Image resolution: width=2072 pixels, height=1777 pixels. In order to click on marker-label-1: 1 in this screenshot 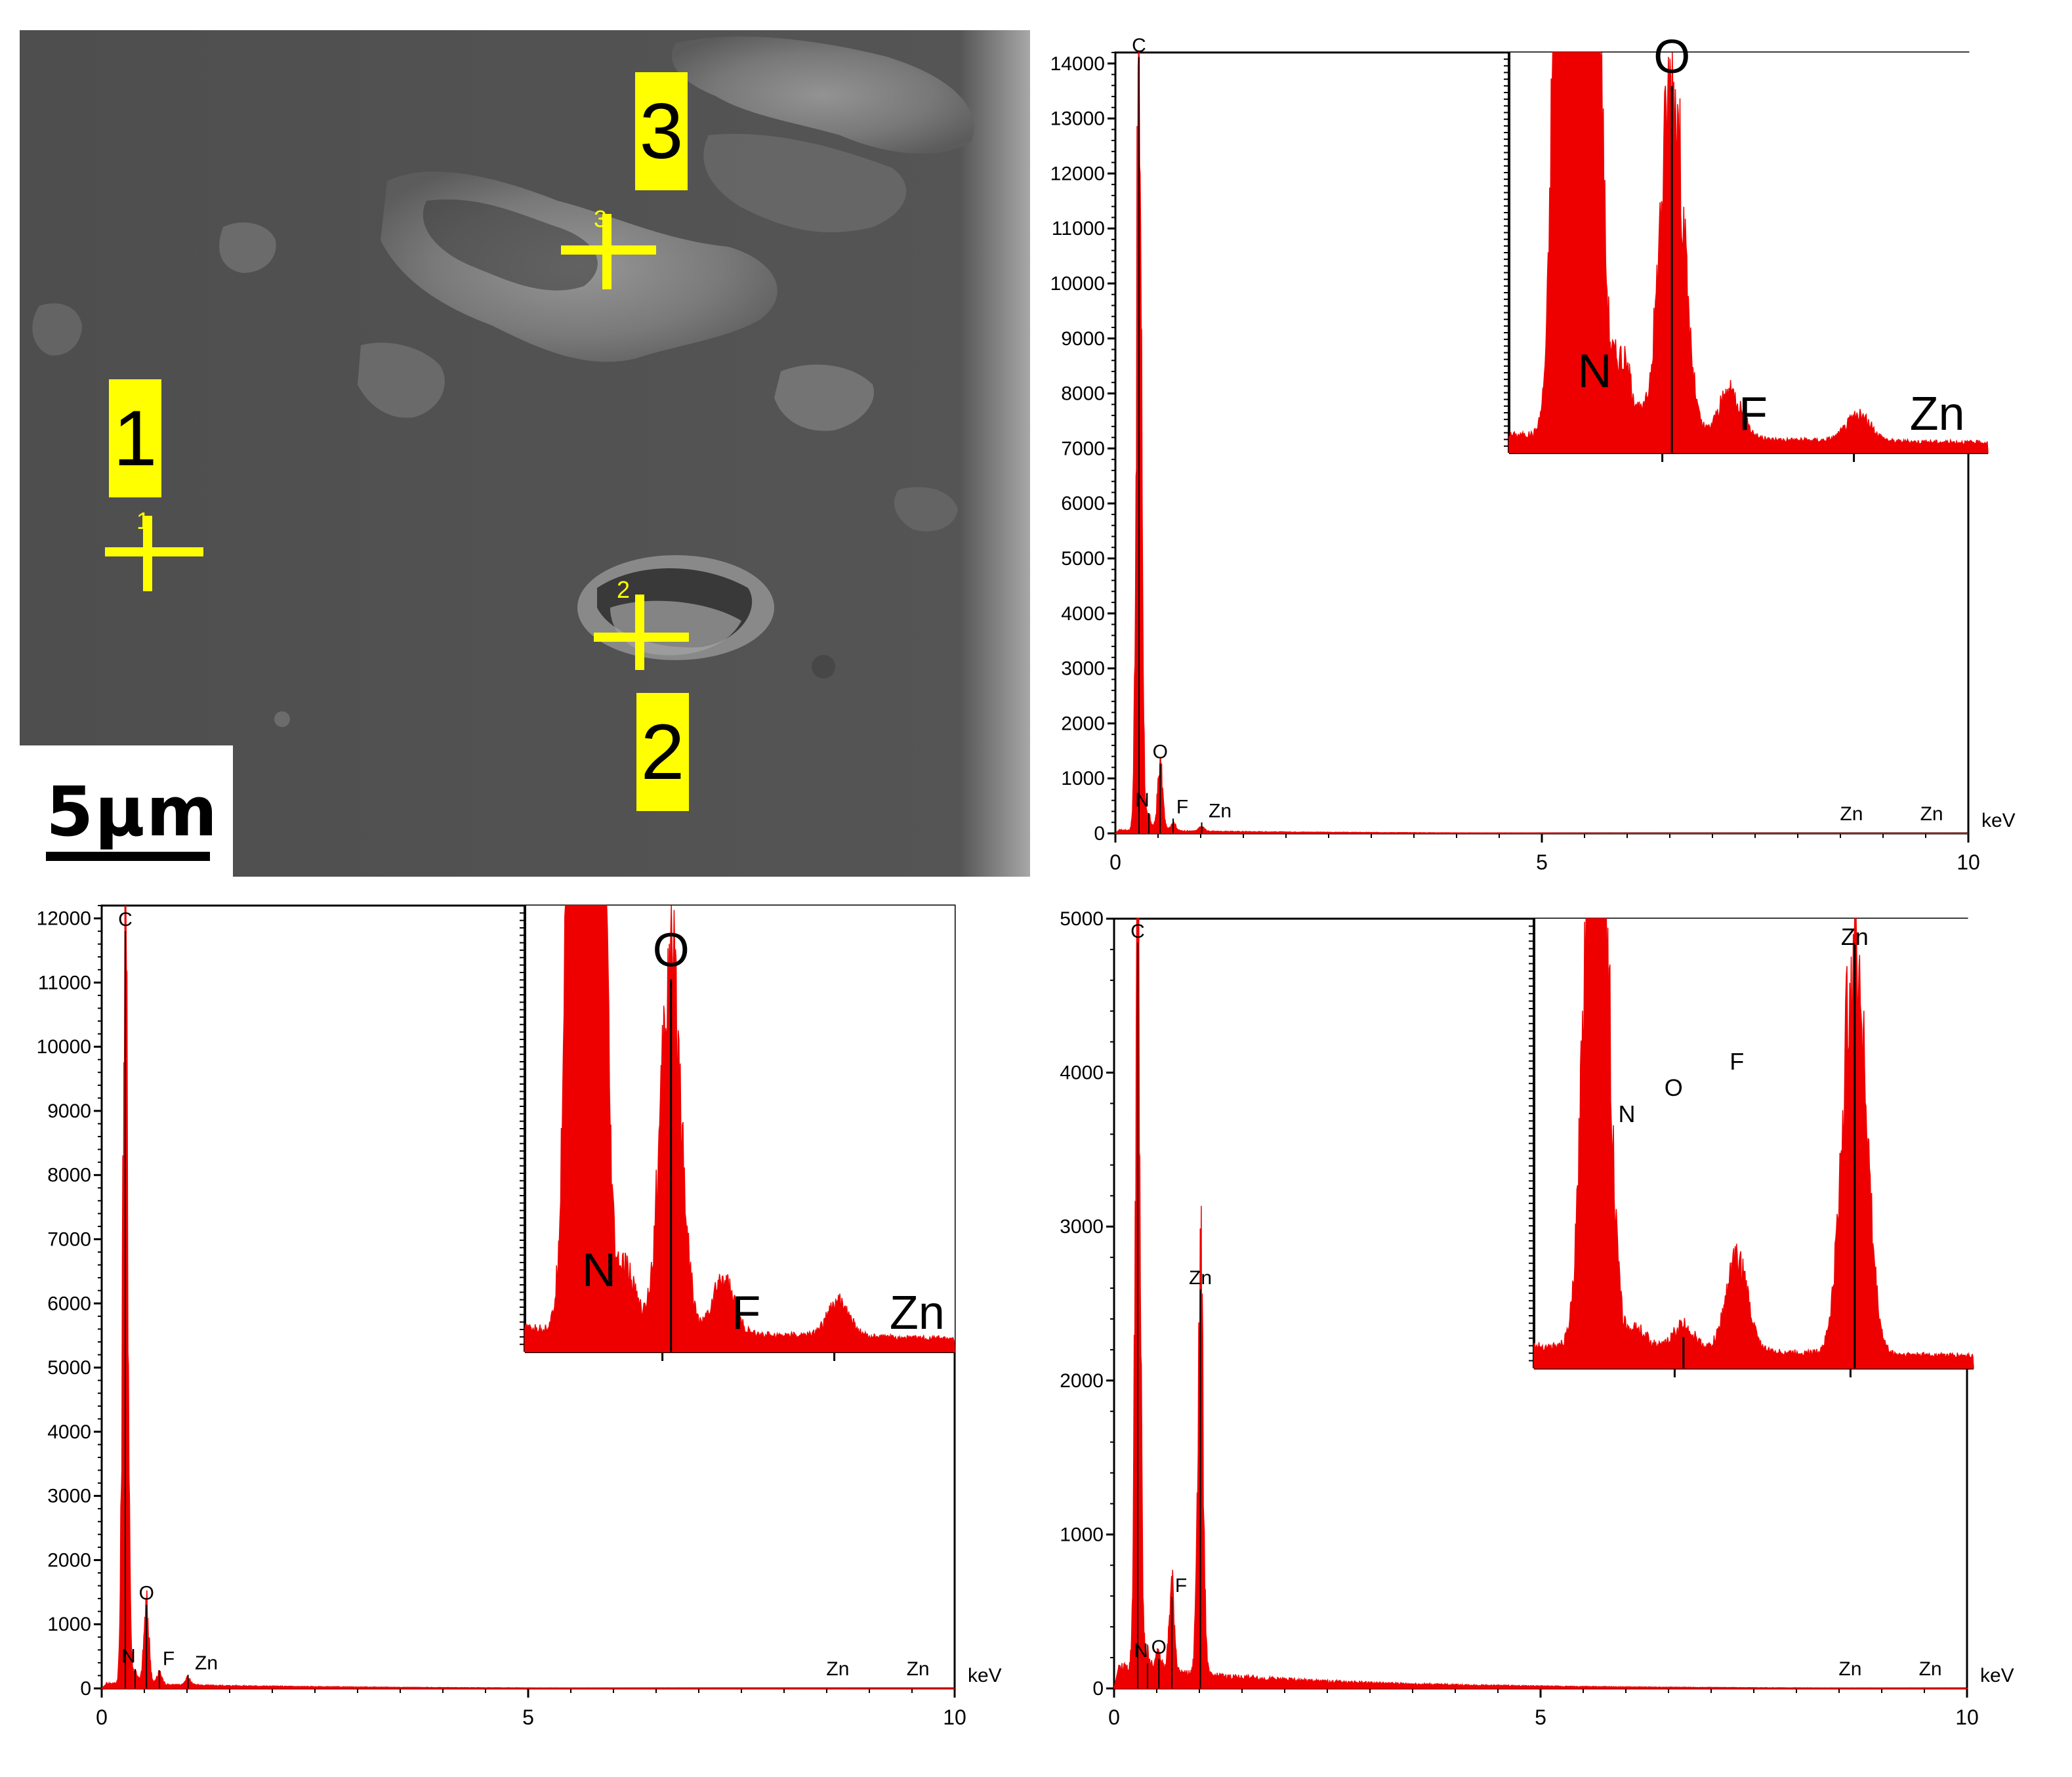, I will do `click(135, 438)`.